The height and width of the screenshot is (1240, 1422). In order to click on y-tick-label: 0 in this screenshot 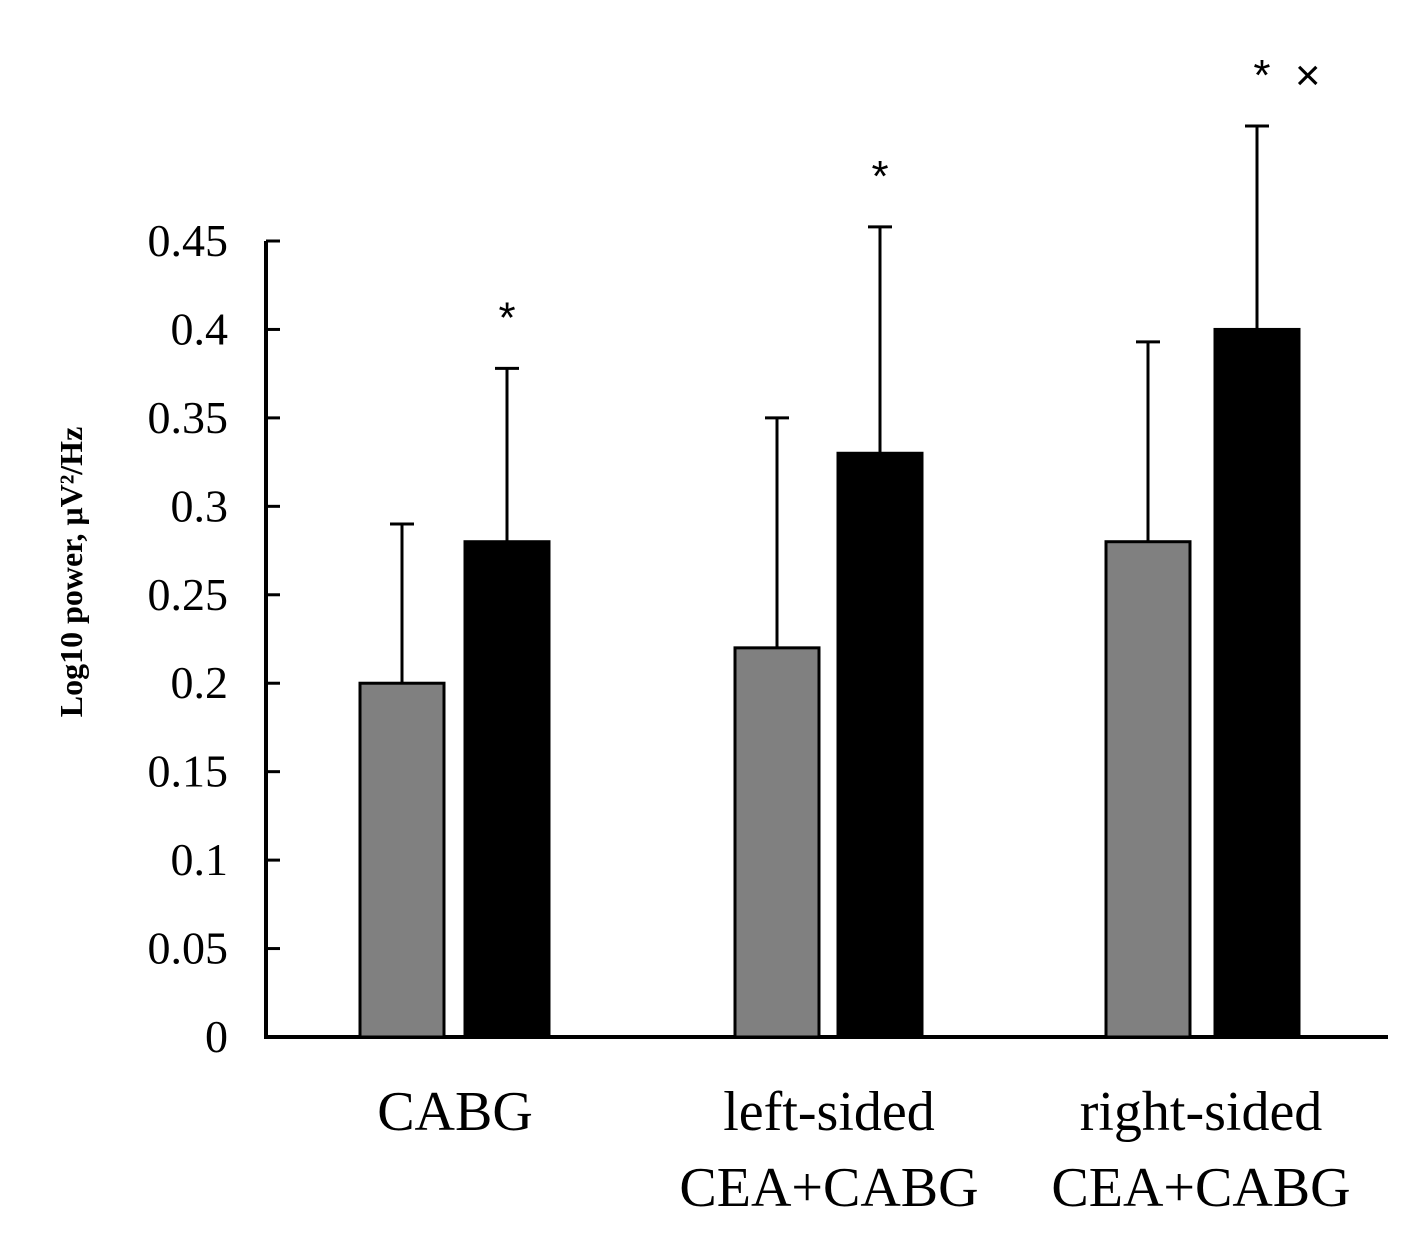, I will do `click(216, 1036)`.